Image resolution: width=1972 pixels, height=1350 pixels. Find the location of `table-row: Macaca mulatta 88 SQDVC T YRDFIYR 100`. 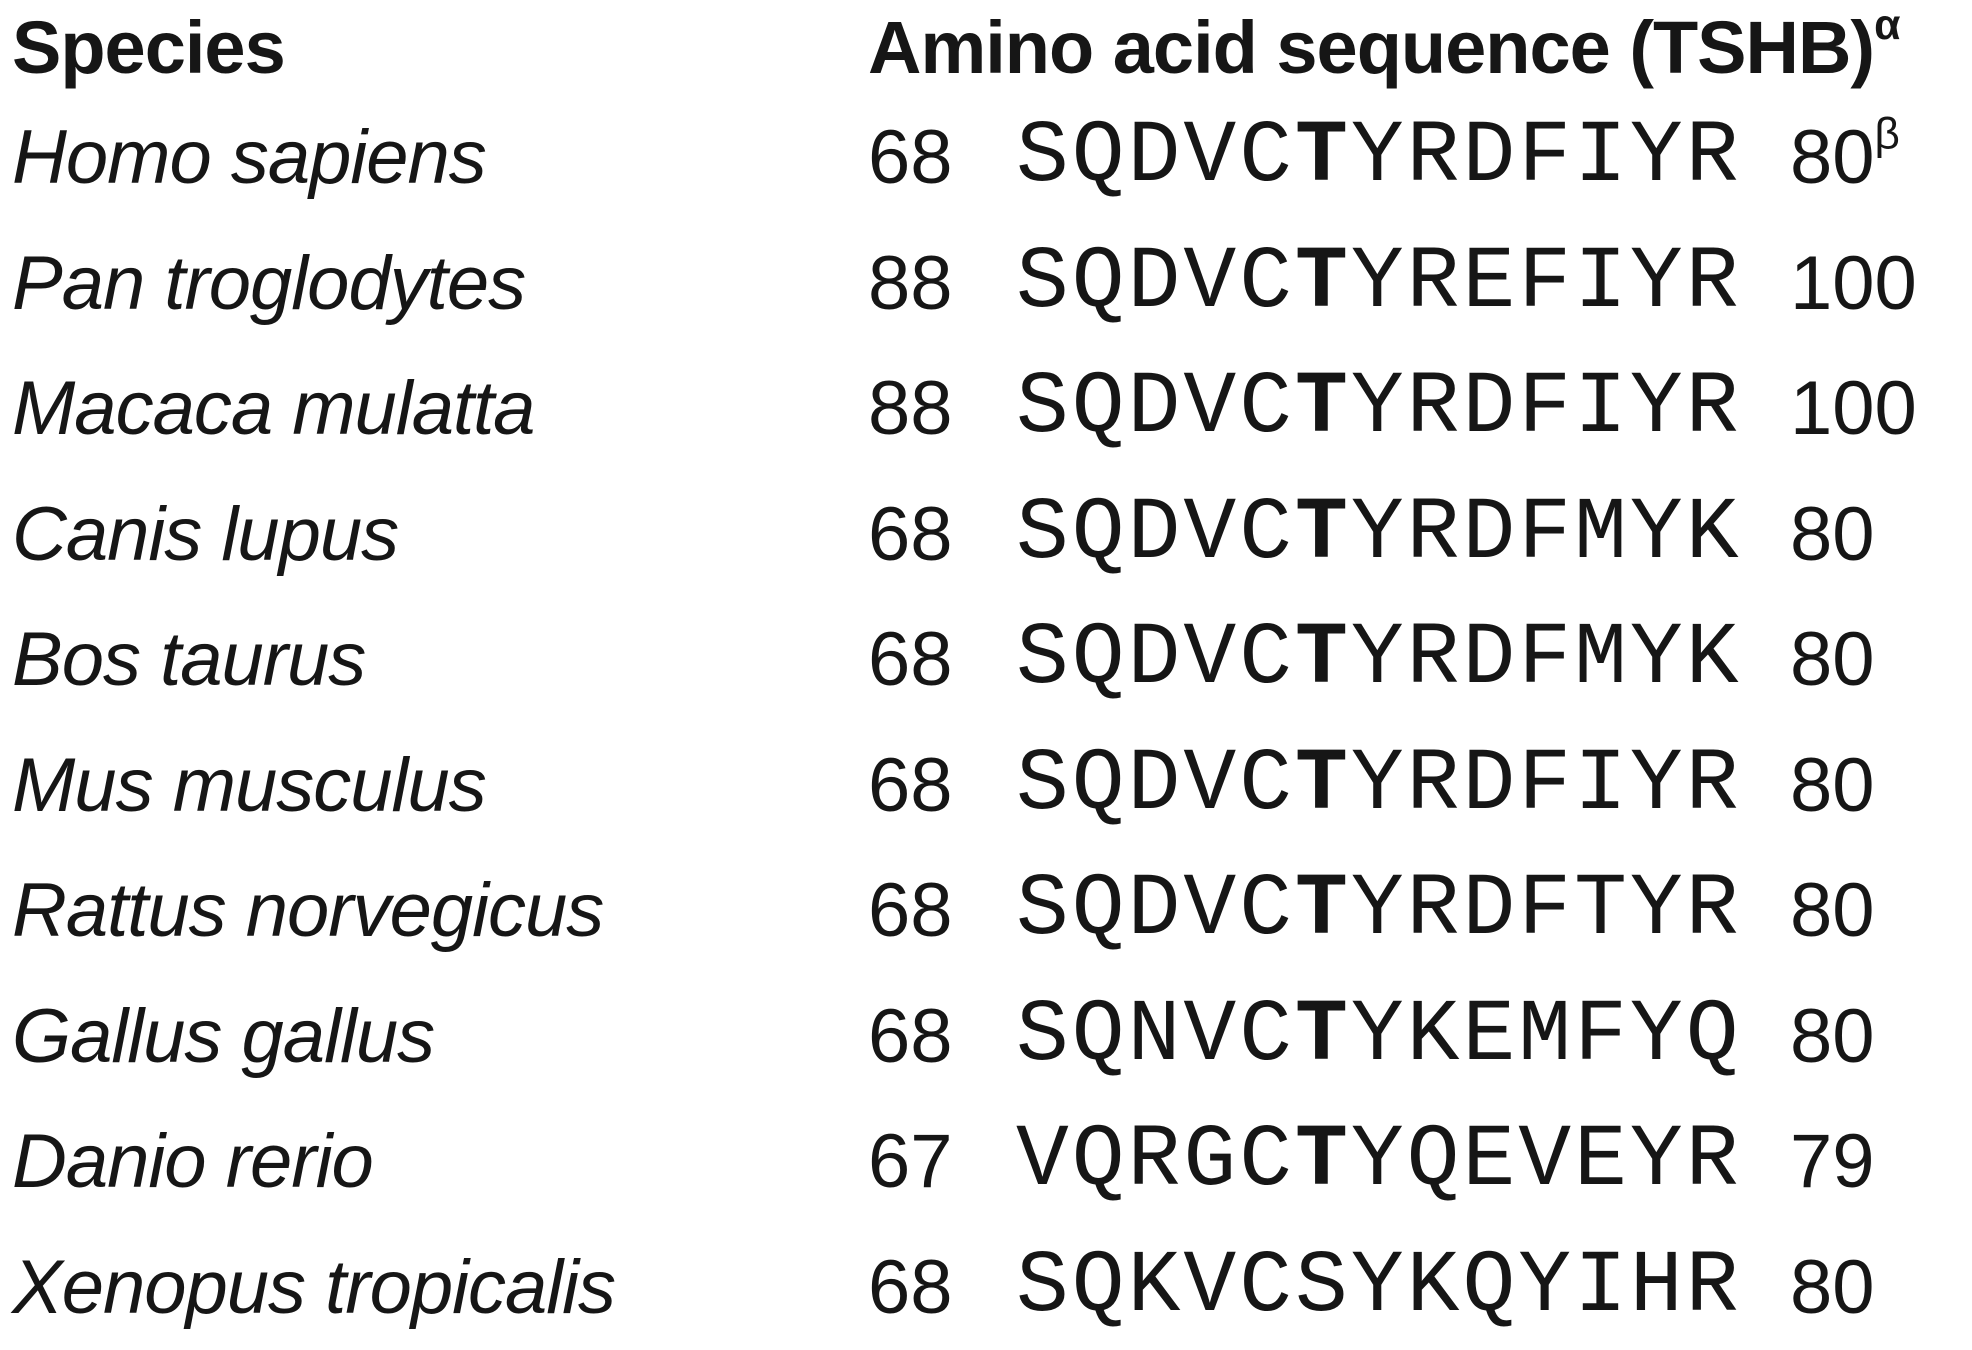

table-row: Macaca mulatta 88 SQDVC T YRDFIYR 100 is located at coordinates (986, 409).